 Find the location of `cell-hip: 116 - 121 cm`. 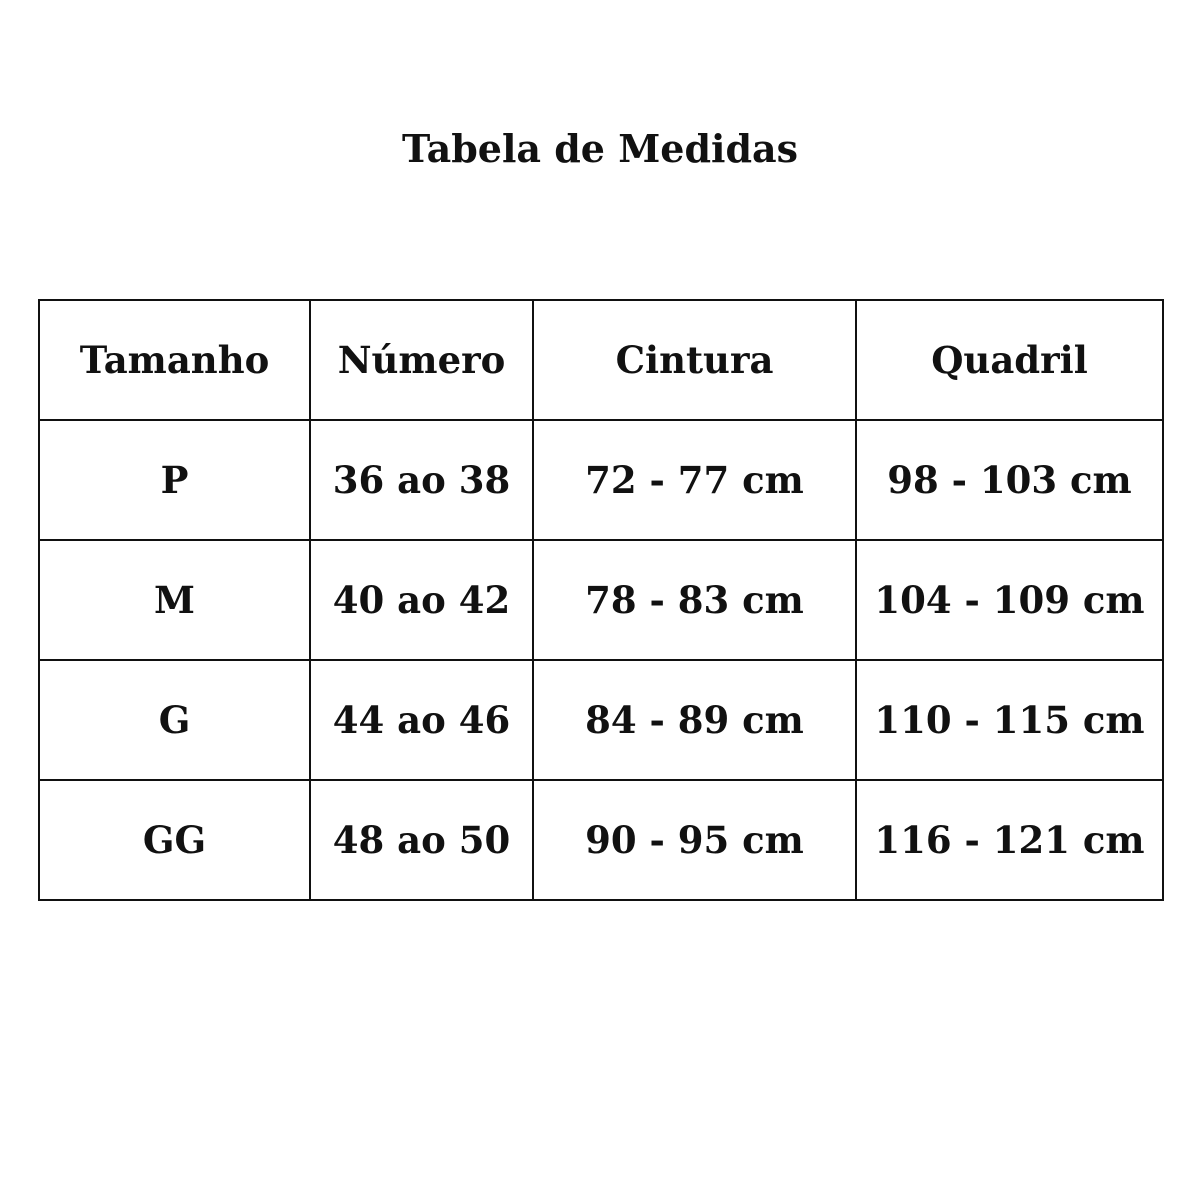

cell-hip: 116 - 121 cm is located at coordinates (1009, 840).